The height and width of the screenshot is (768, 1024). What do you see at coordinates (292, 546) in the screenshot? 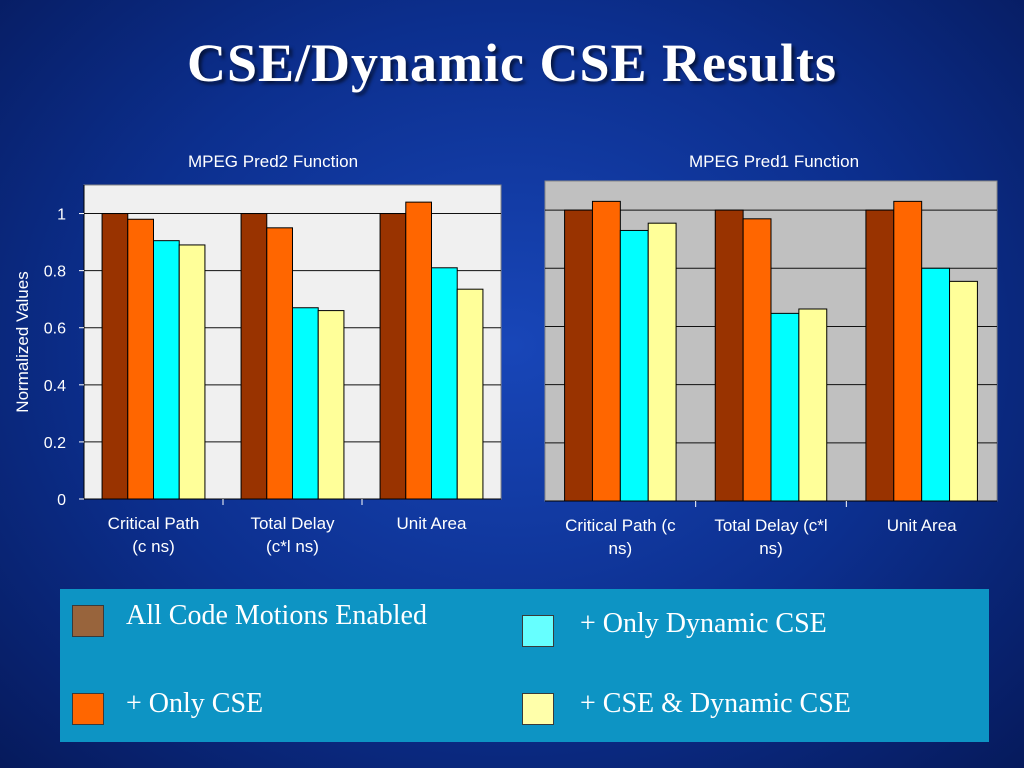
I see `x-category-label: (c*l ns)` at bounding box center [292, 546].